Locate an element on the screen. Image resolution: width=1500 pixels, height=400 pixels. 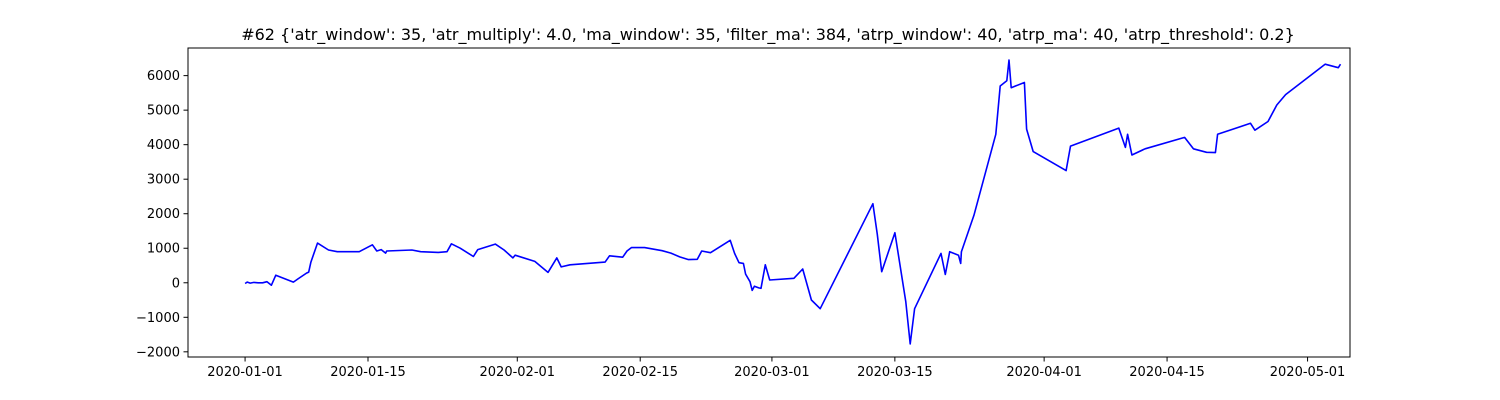
y-tick-label: 2000 is located at coordinates (163, 214).